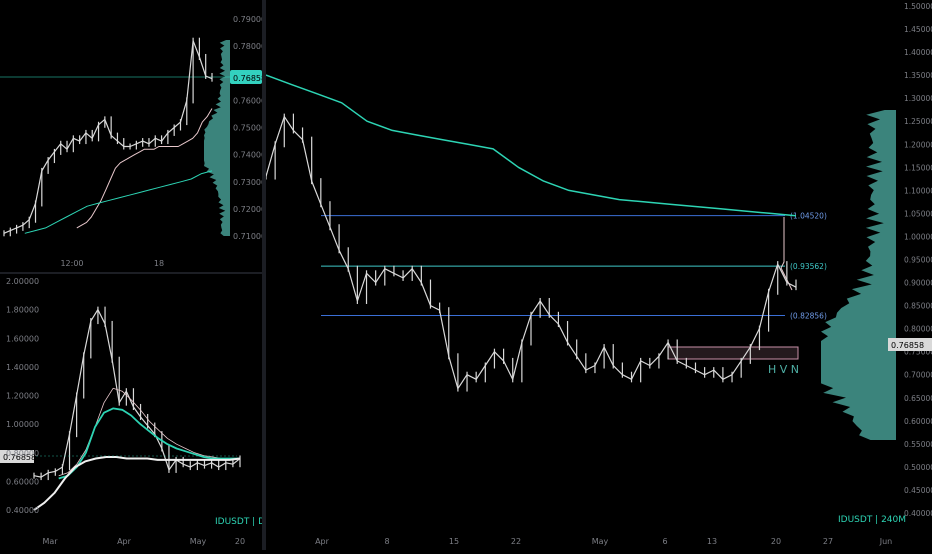 This screenshot has width=932, height=554. Describe the element at coordinates (918, 121) in the screenshot. I see `y-tick-label: 1.25000` at that location.